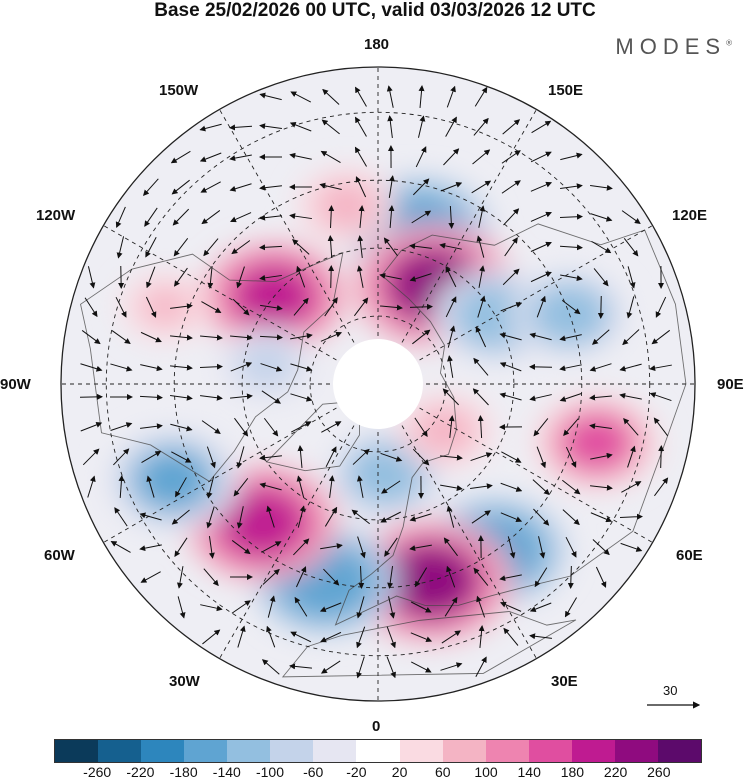 The height and width of the screenshot is (783, 750). What do you see at coordinates (179, 90) in the screenshot?
I see `label-lon-150w: 150W` at bounding box center [179, 90].